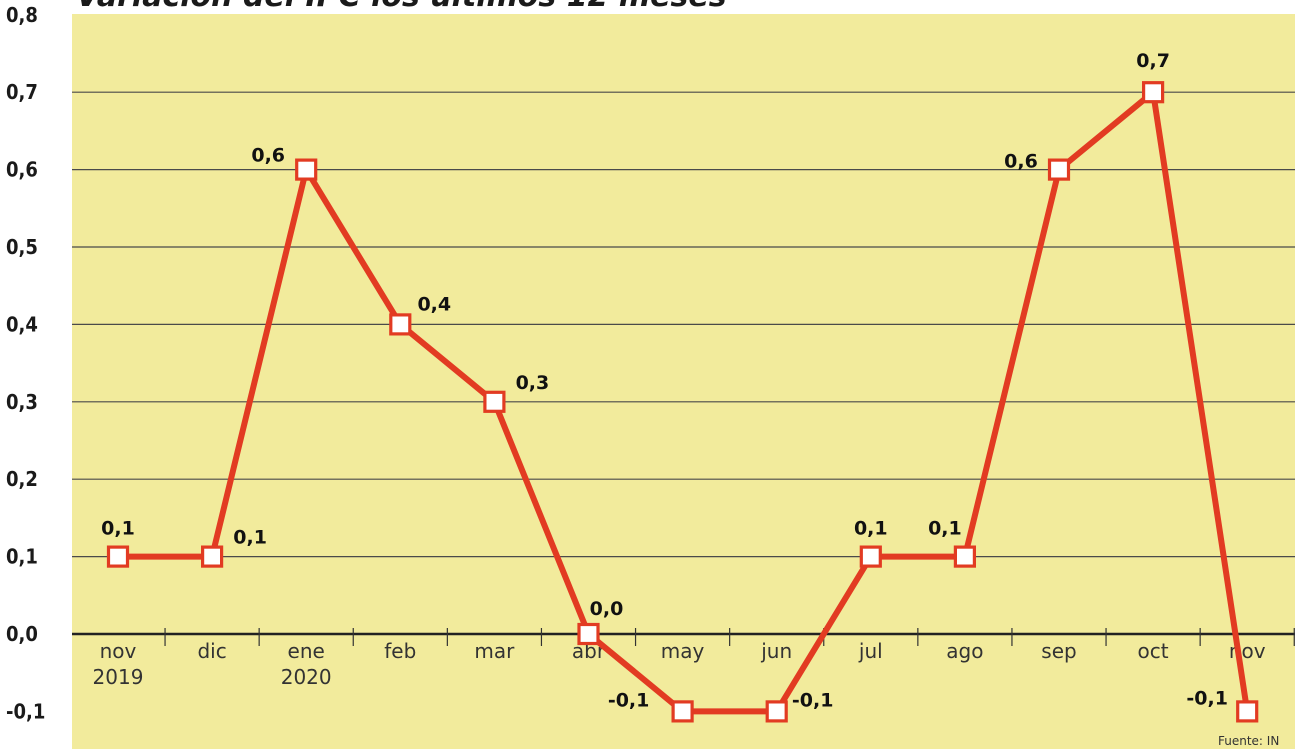 Image resolution: width=1295 pixels, height=749 pixels. What do you see at coordinates (607, 609) in the screenshot?
I see `data-label: 0,0` at bounding box center [607, 609].